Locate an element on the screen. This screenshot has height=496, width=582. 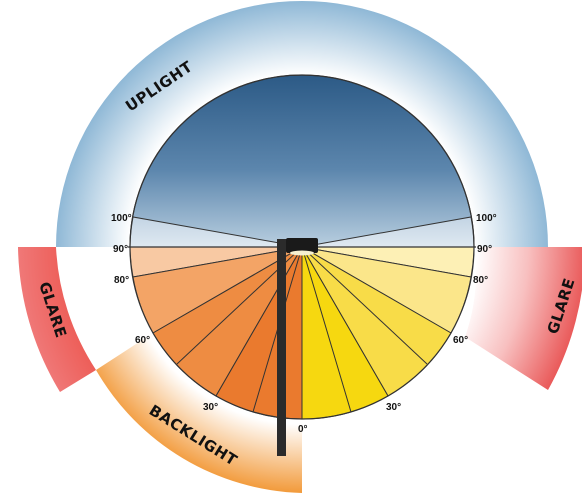
angle-label-right-30: 30° is located at coordinates (393, 407).